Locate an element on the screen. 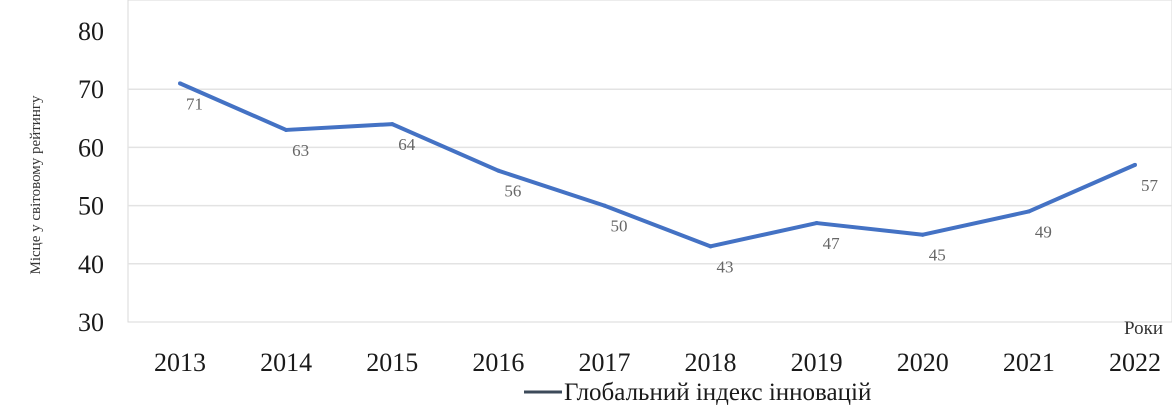 Image resolution: width=1172 pixels, height=410 pixels. y-tick-label: 80 is located at coordinates (91, 31).